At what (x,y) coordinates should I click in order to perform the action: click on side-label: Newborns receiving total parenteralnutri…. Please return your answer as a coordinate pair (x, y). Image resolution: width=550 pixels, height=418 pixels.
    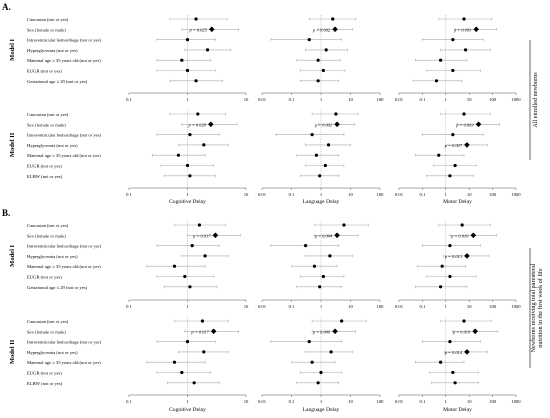
    Looking at the image, I should click on (537, 307).